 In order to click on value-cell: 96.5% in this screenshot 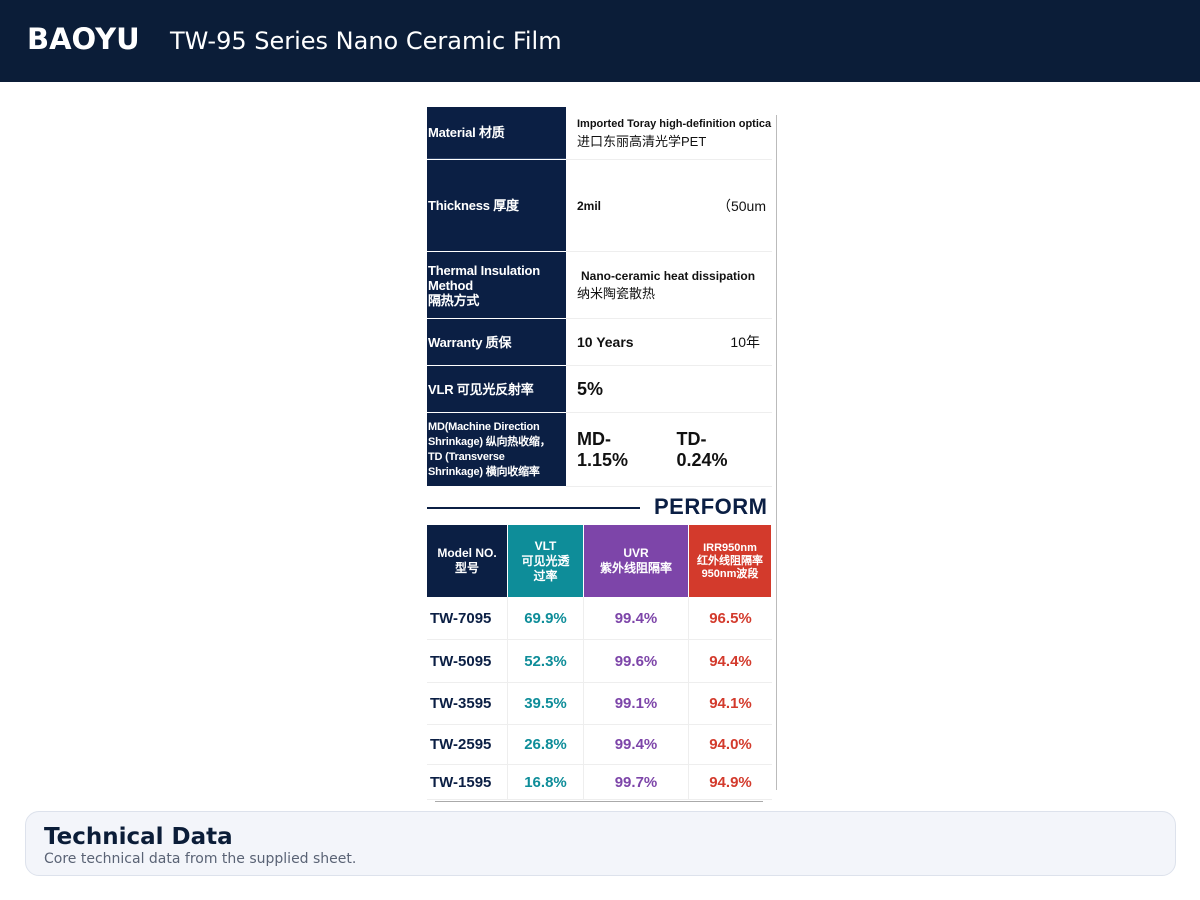, I will do `click(730, 618)`.